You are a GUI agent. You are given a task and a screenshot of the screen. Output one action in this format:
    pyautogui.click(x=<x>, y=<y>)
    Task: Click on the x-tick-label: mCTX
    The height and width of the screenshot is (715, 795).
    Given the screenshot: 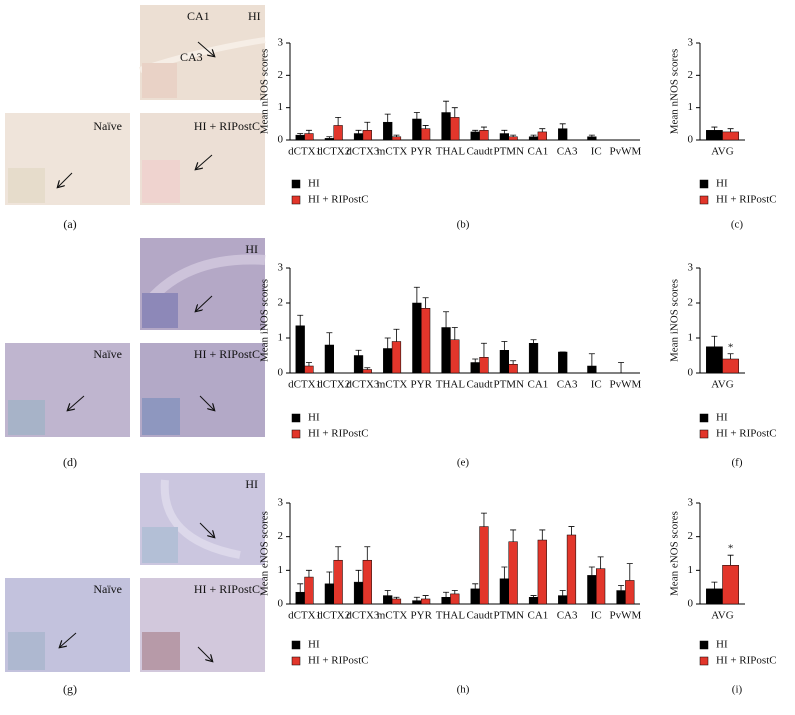 What is the action you would take?
    pyautogui.click(x=392, y=616)
    